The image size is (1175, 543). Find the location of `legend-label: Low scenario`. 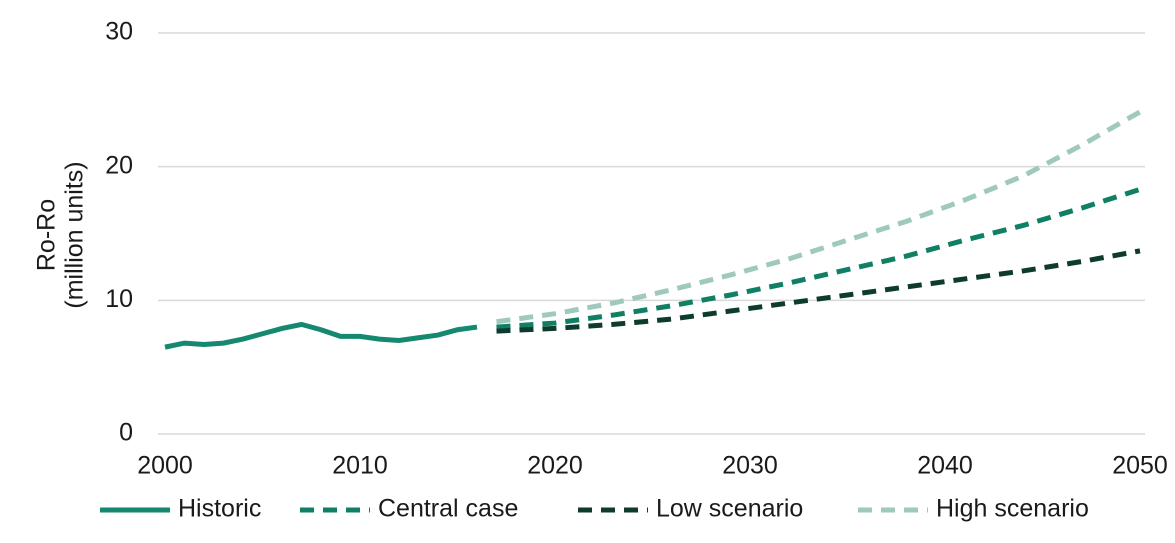

legend-label: Low scenario is located at coordinates (729, 509).